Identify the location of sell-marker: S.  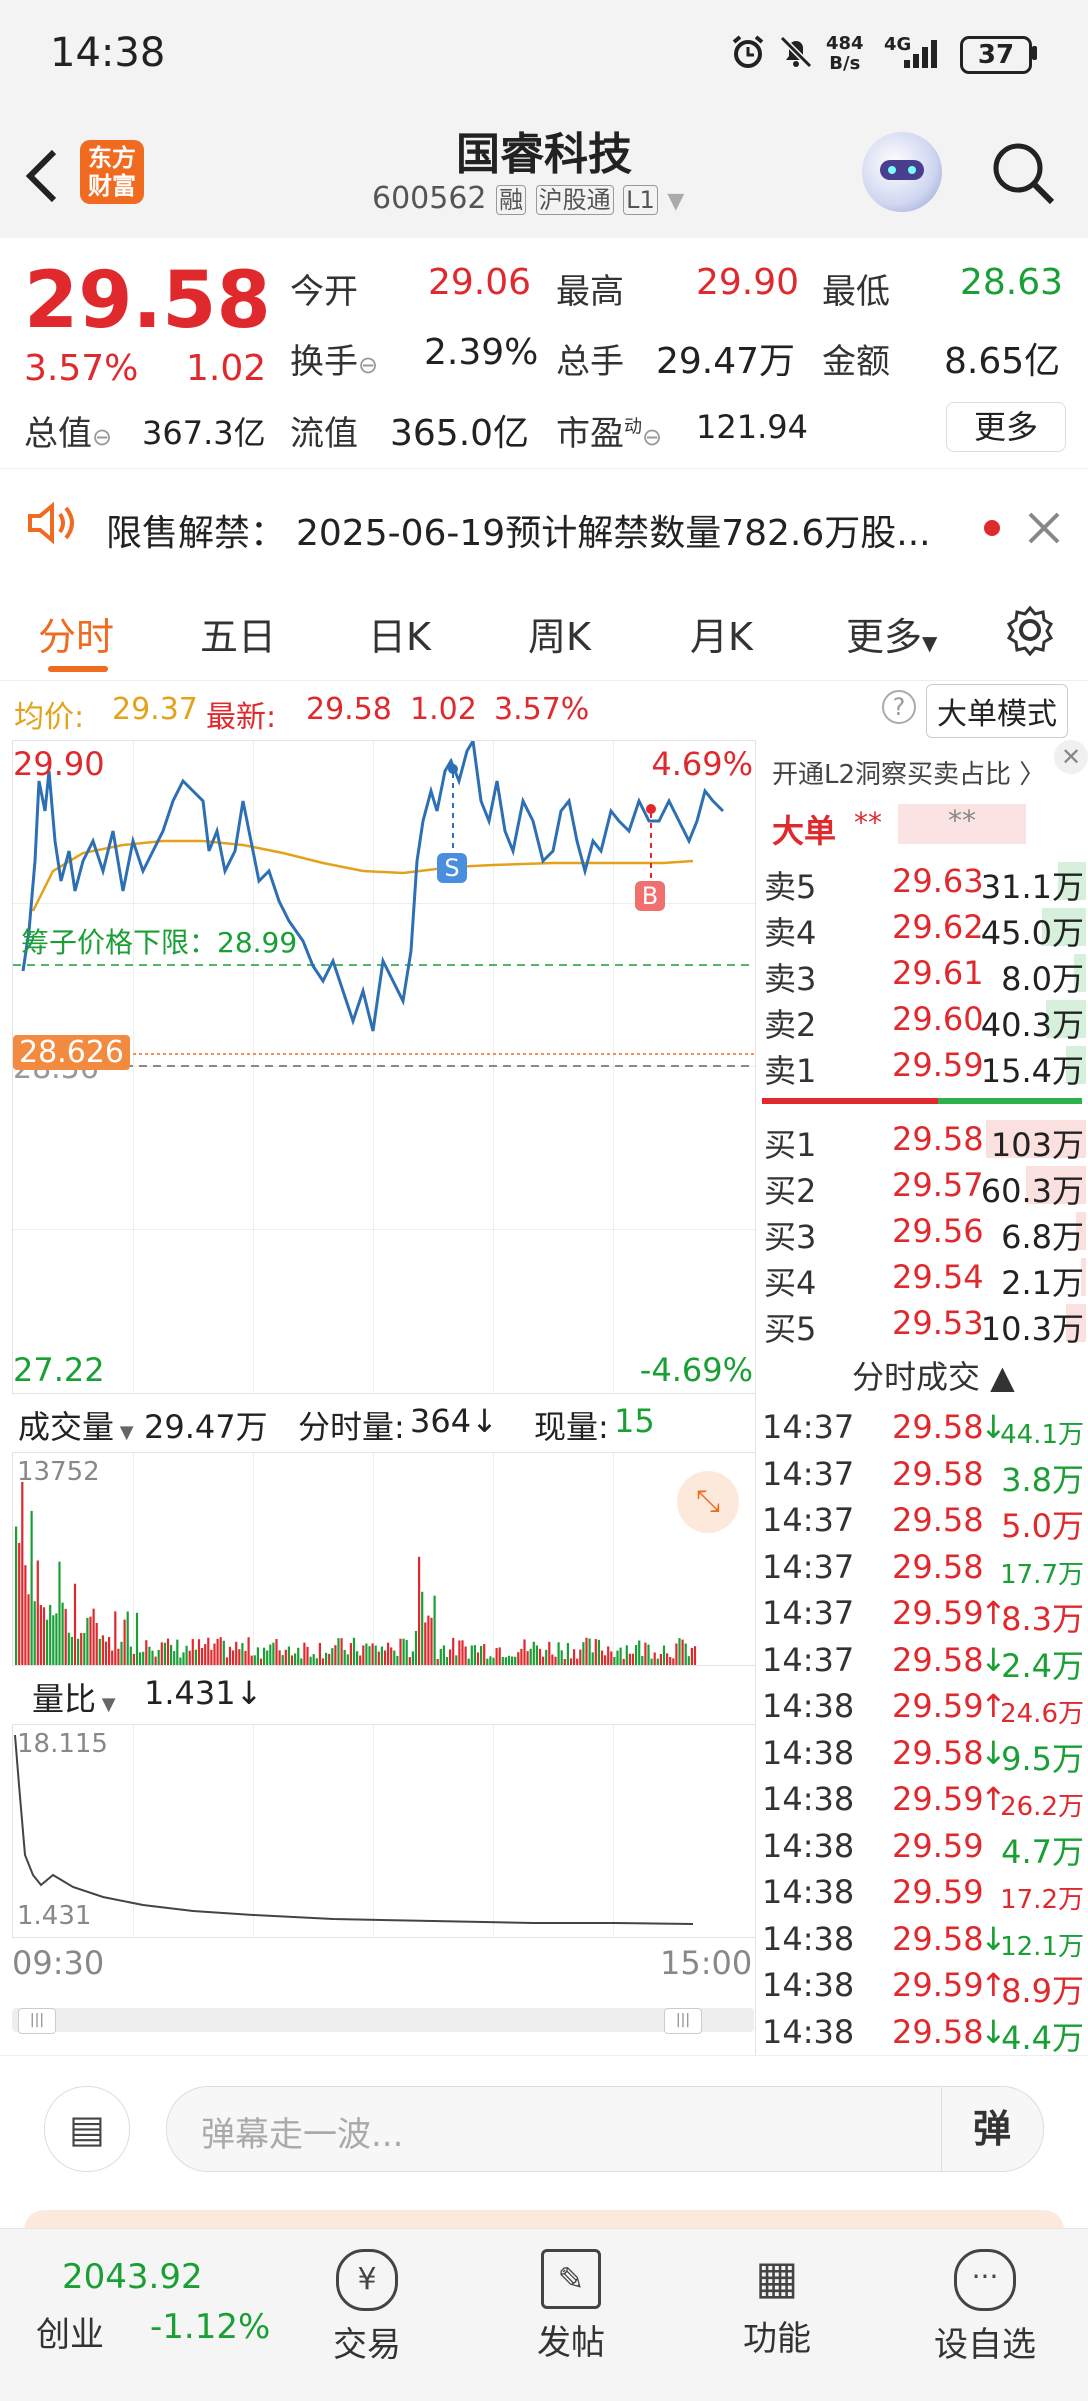
(452, 868).